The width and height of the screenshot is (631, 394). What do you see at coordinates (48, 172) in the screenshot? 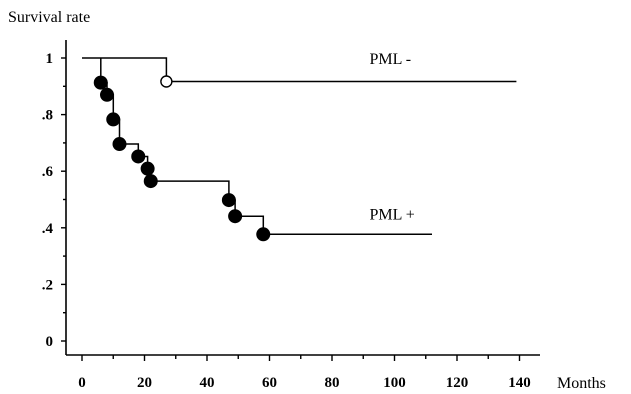
I see `y-tick-label: .6` at bounding box center [48, 172].